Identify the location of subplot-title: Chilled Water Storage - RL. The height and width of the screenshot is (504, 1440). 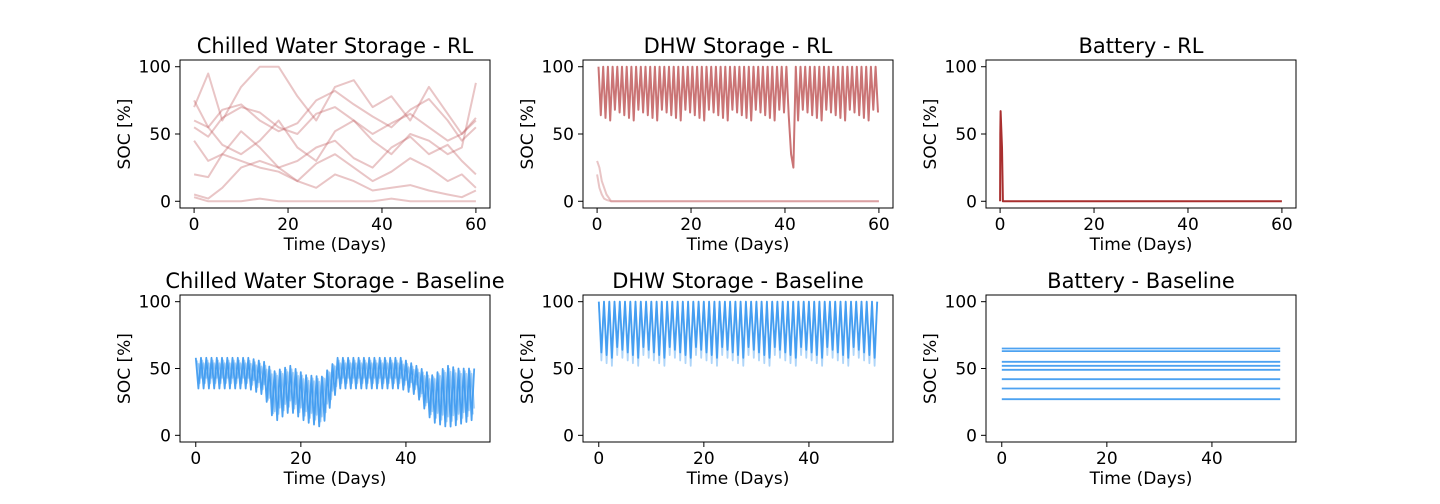
(335, 46).